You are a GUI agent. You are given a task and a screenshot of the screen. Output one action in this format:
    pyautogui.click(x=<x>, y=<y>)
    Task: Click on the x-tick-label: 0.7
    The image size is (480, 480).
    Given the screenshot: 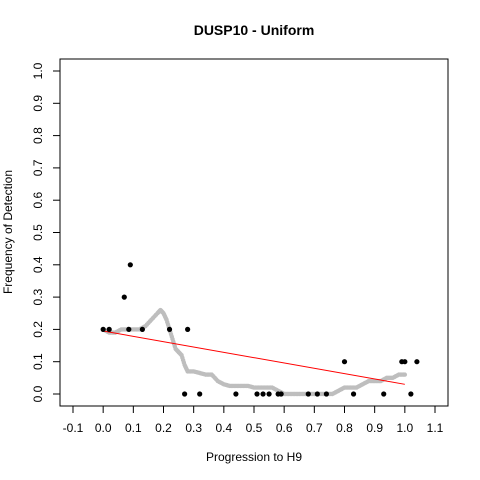 What is the action you would take?
    pyautogui.click(x=314, y=428)
    